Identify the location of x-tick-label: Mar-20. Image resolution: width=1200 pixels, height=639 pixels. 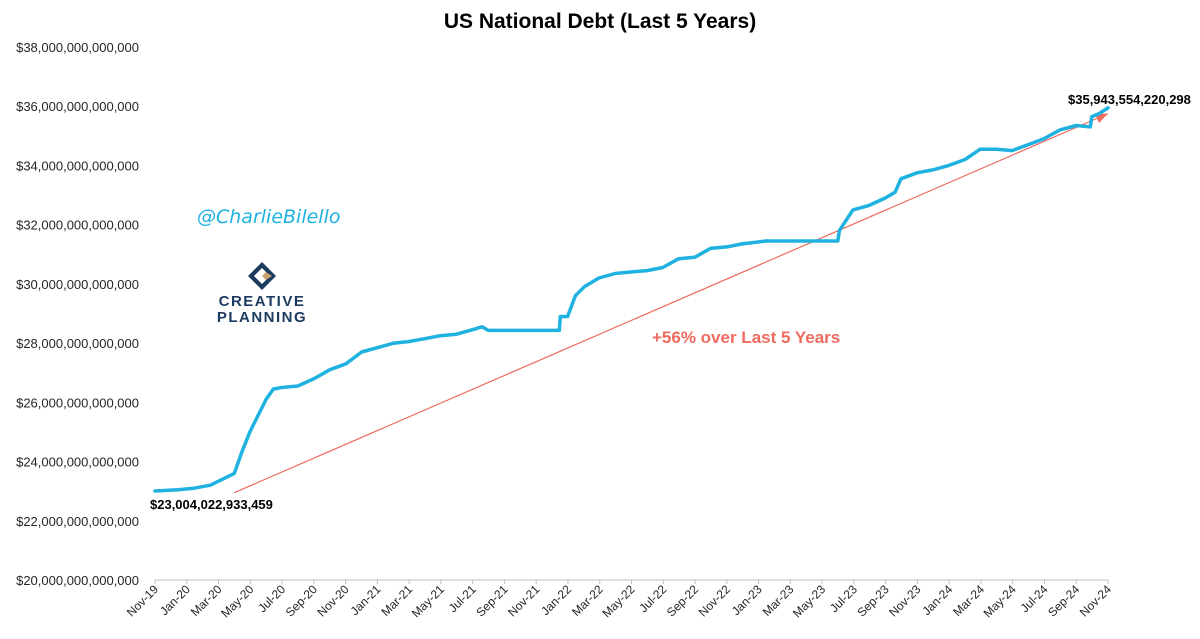
(206, 600).